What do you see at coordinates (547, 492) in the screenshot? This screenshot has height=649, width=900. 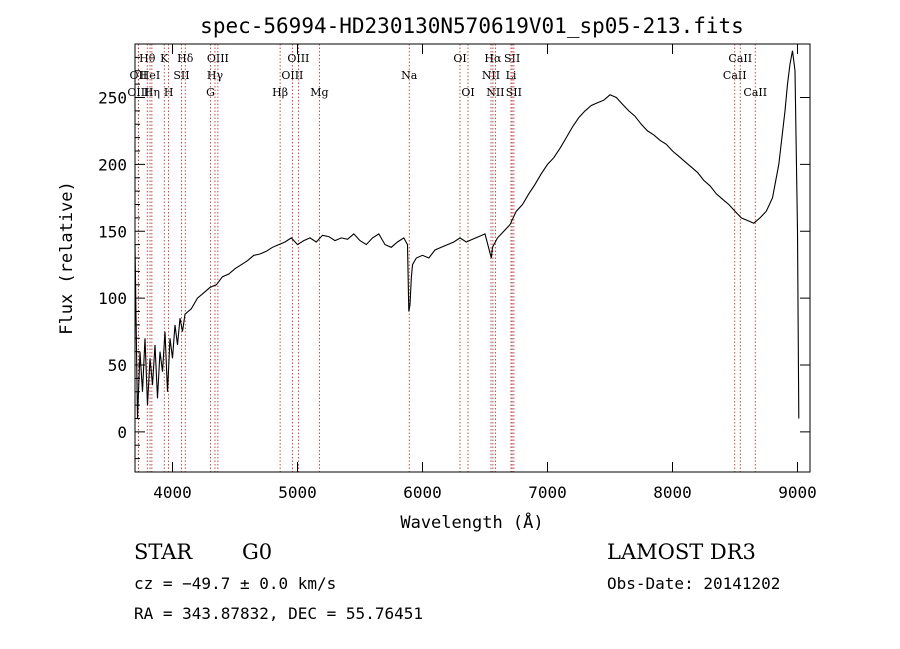 I see `x-tick-label: 7000` at bounding box center [547, 492].